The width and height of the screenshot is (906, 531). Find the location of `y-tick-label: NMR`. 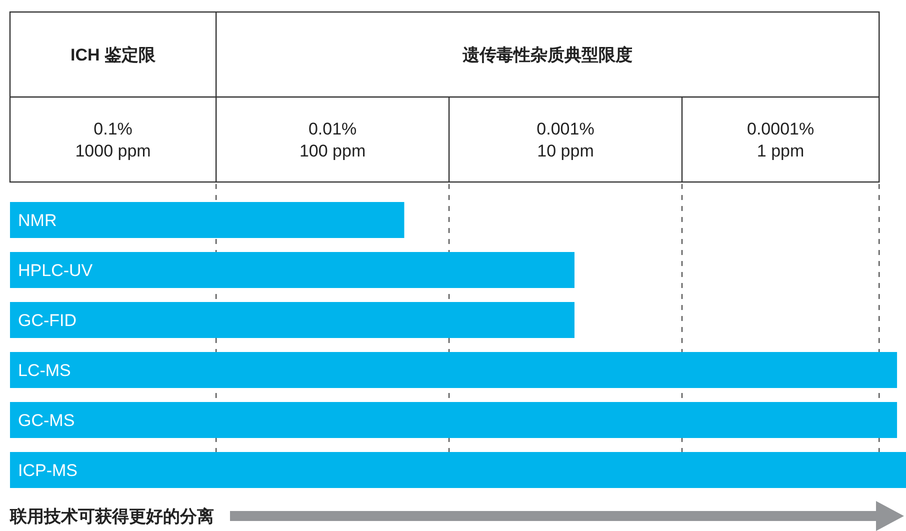

y-tick-label: NMR is located at coordinates (37, 220).